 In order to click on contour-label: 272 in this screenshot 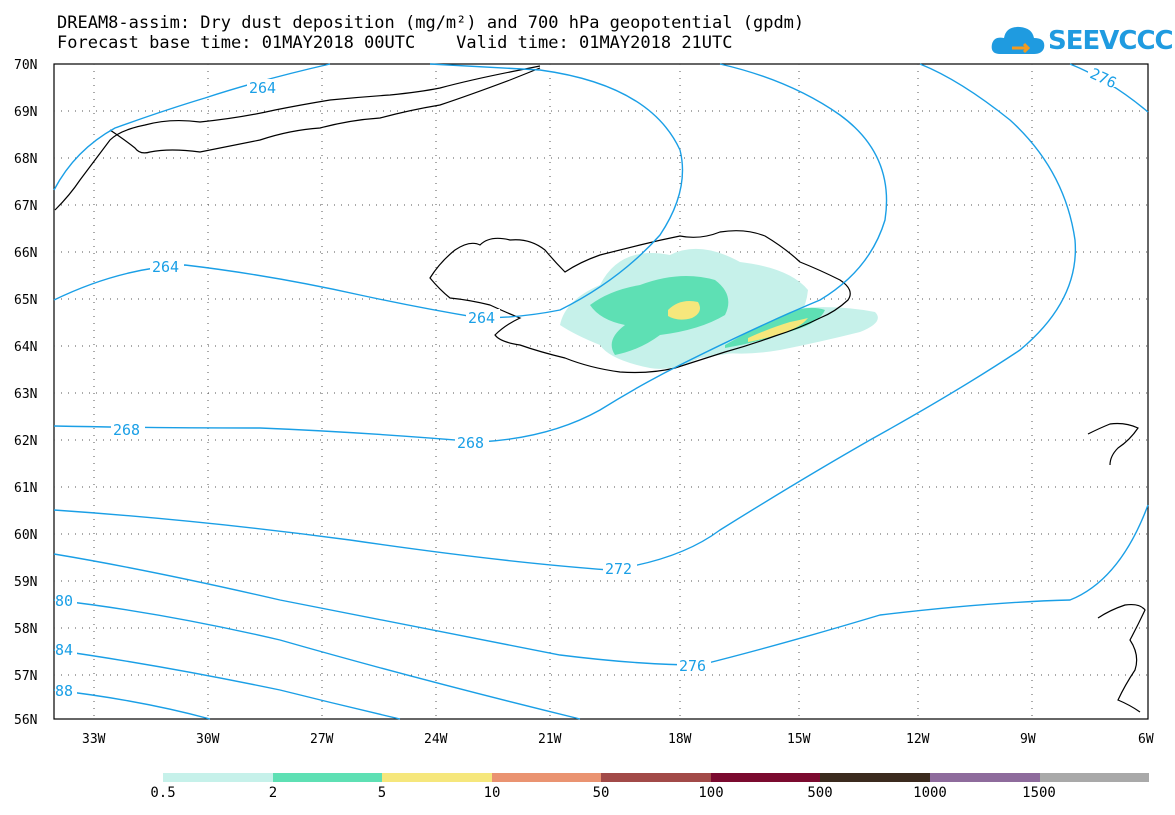, I will do `click(618, 569)`.